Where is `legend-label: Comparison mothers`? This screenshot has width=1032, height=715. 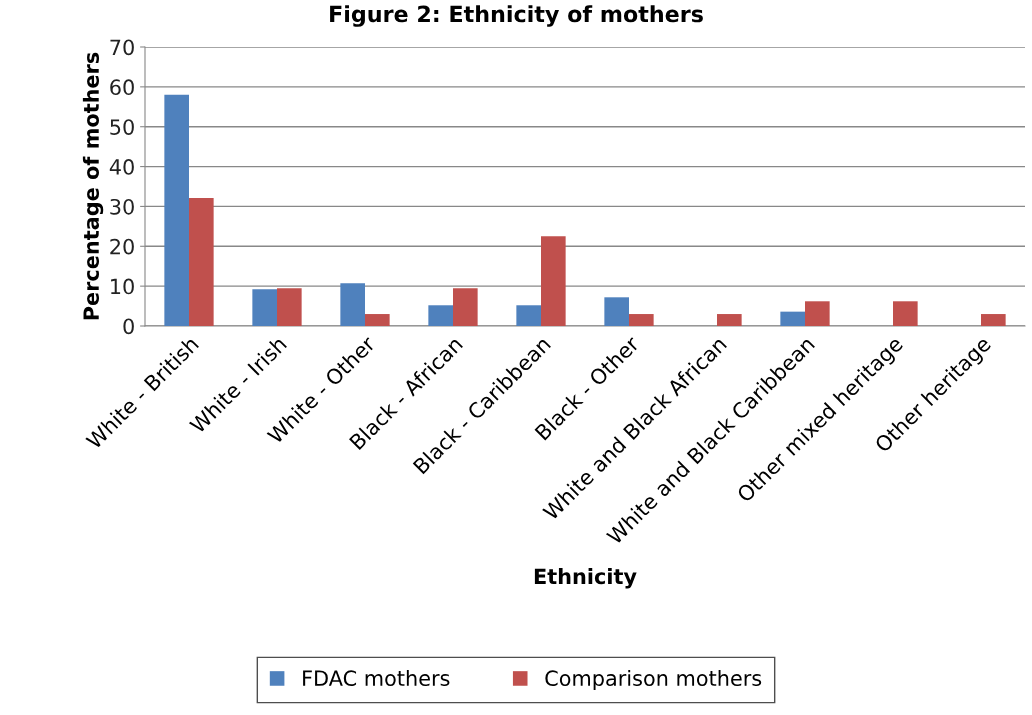 legend-label: Comparison mothers is located at coordinates (653, 680).